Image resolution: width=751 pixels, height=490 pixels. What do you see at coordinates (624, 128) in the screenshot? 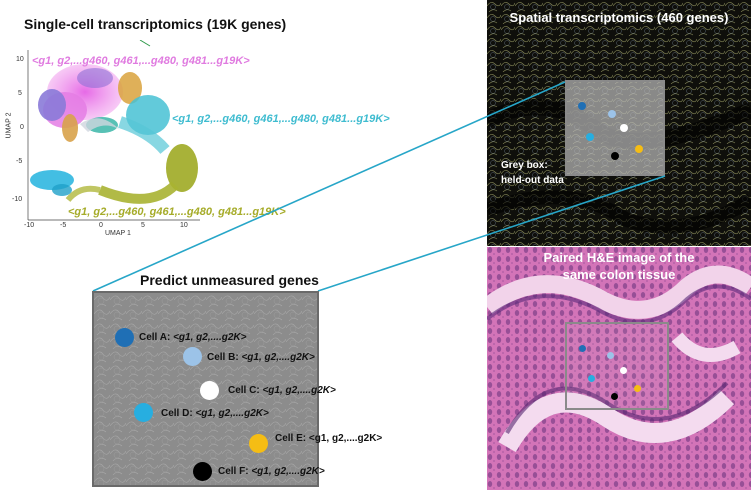
I see `spatial-dot-c` at bounding box center [624, 128].